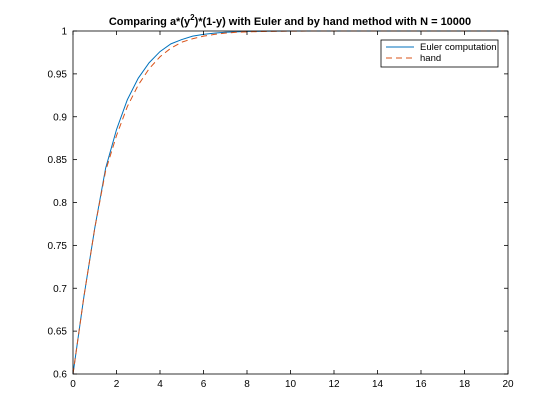  I want to click on y-tick-label: 1, so click(64, 32).